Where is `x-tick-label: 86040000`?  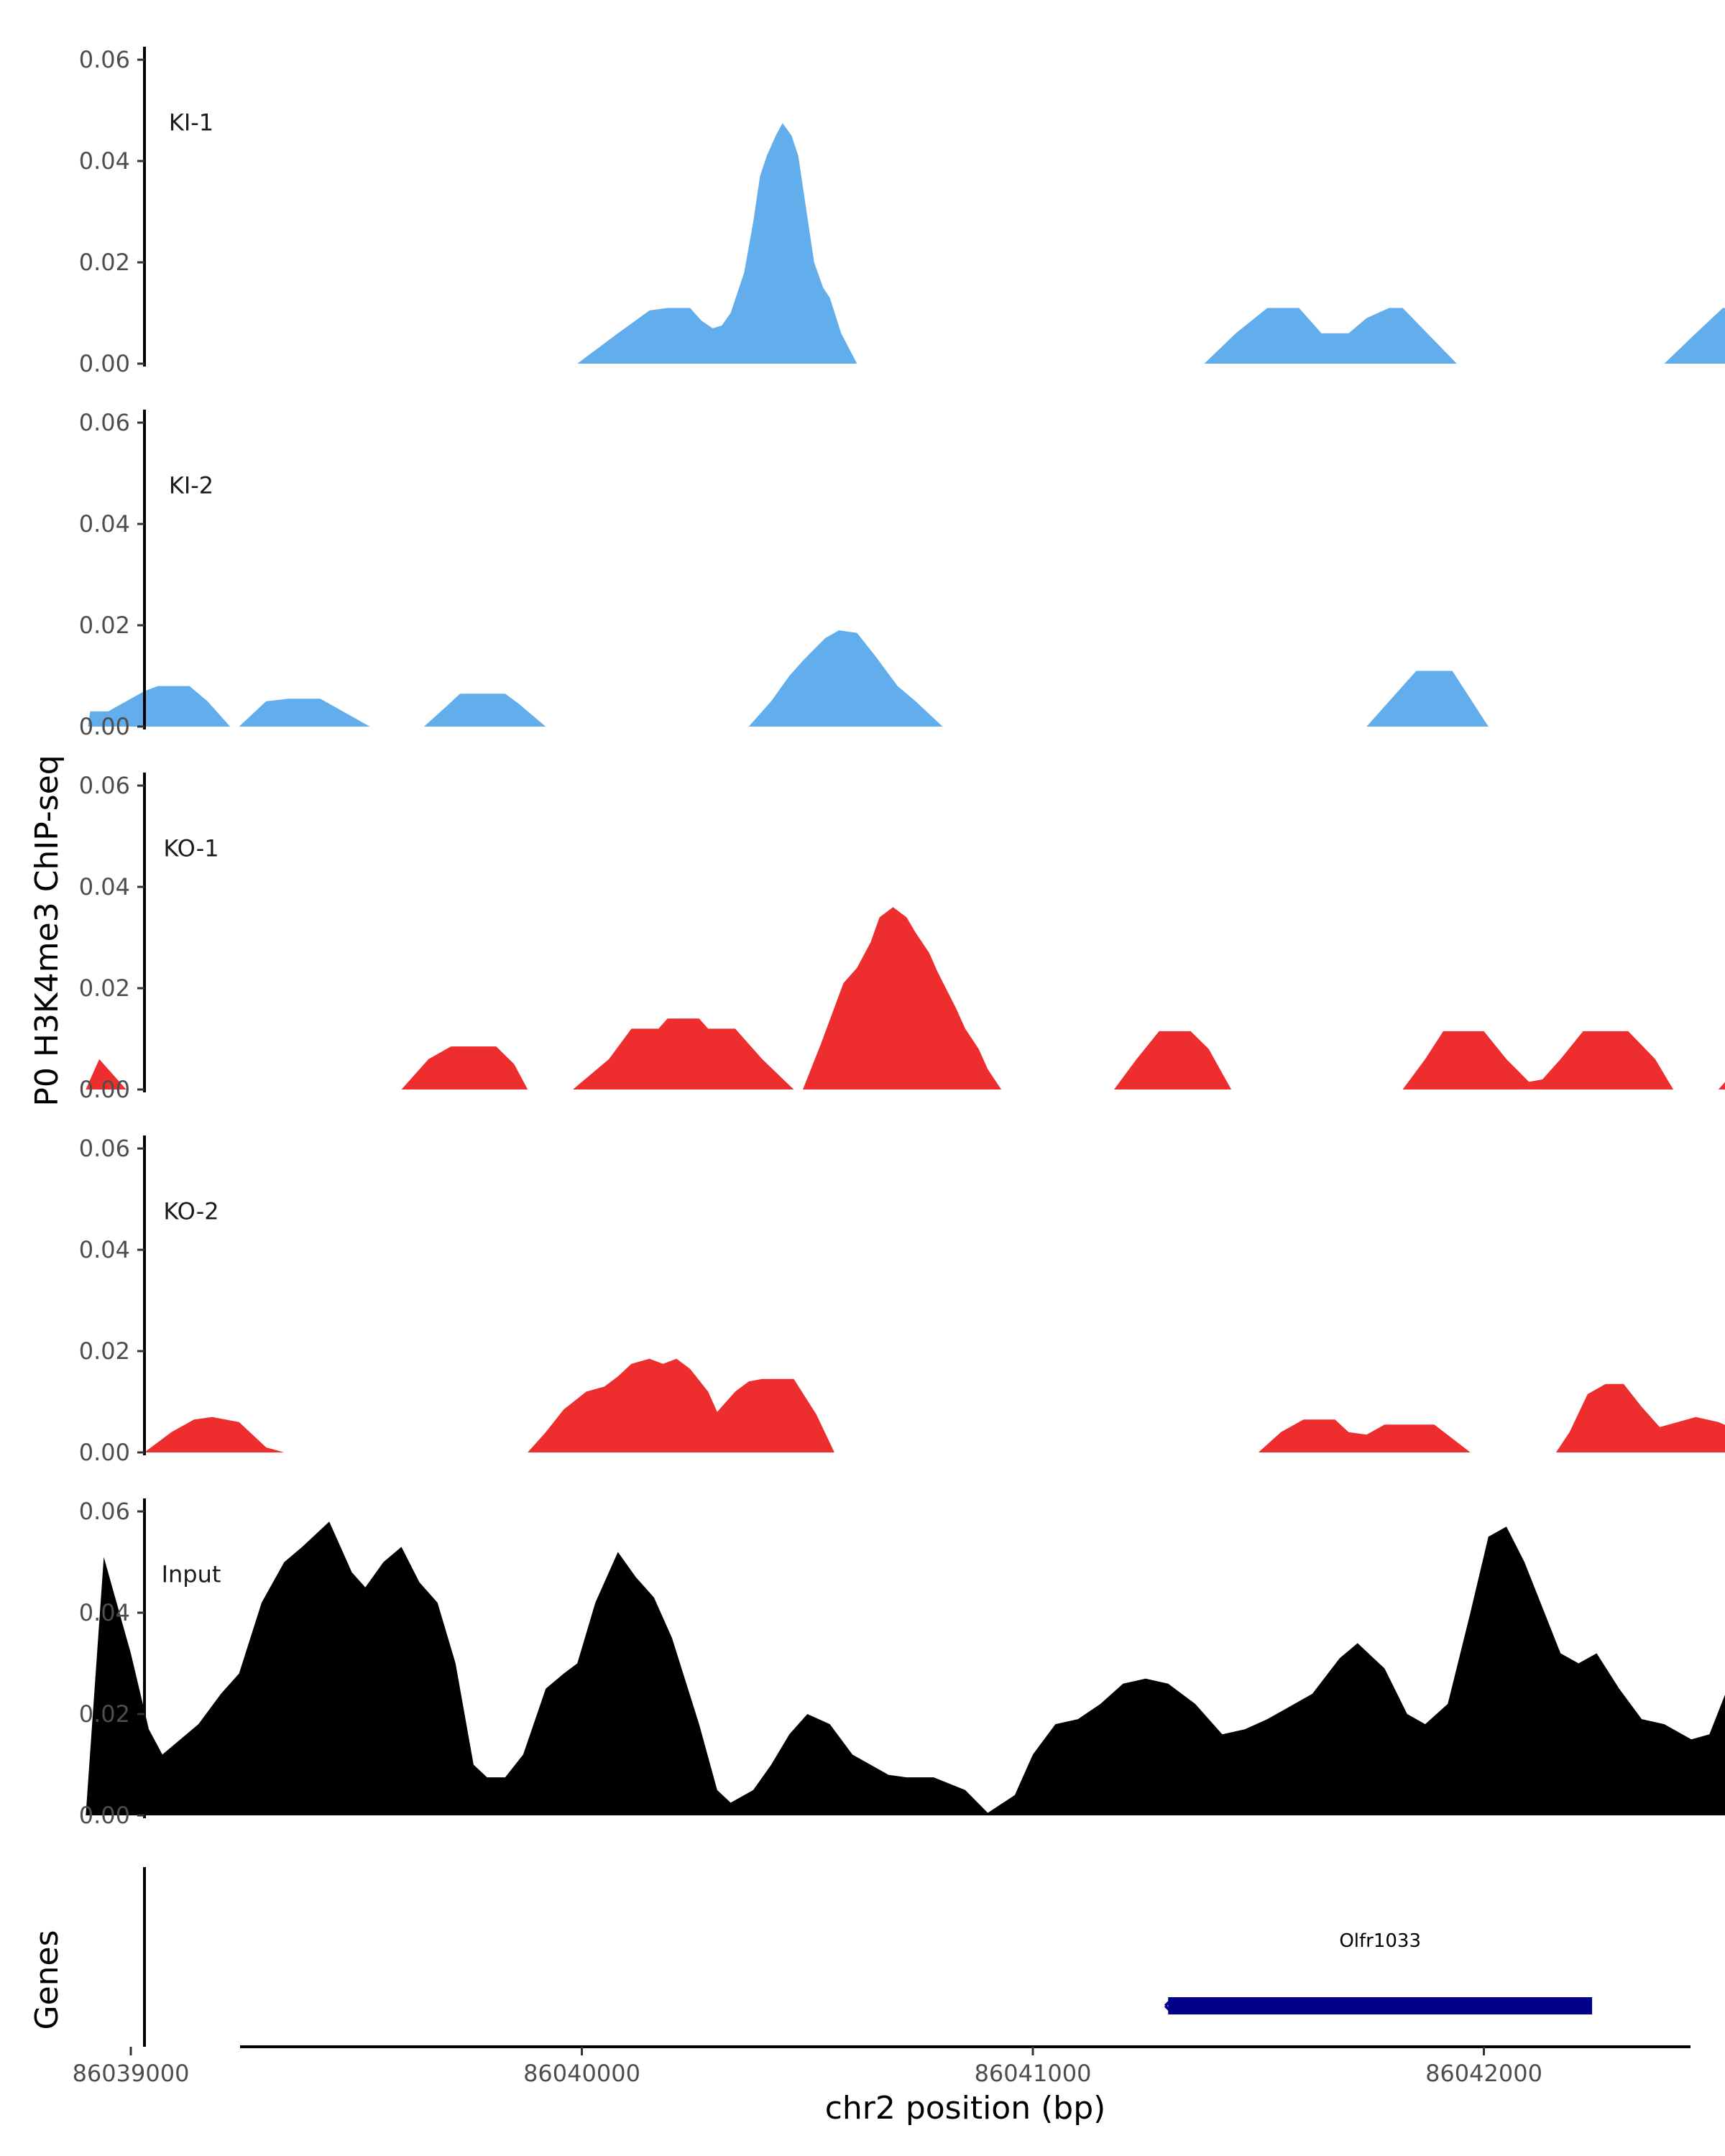
x-tick-label: 86040000 is located at coordinates (581, 2073).